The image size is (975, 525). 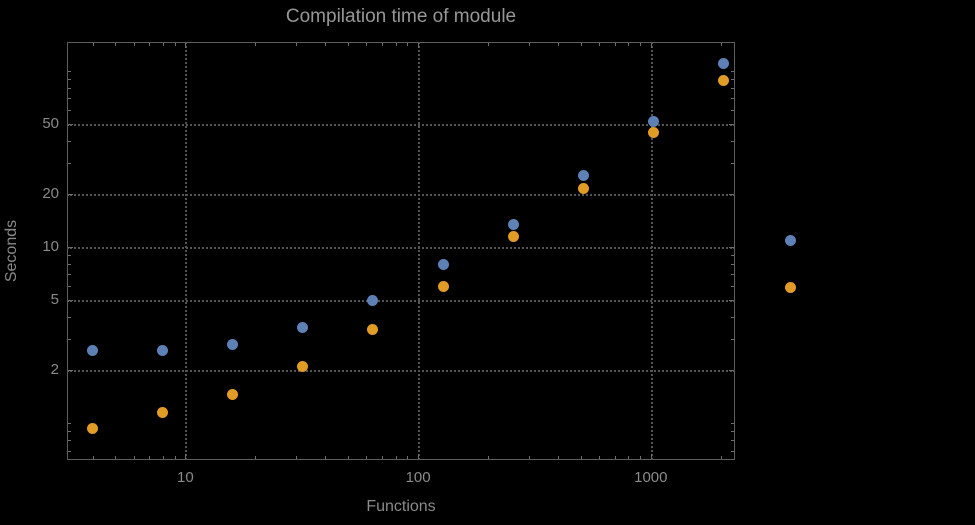 What do you see at coordinates (50, 194) in the screenshot?
I see `y-tick-label: 20` at bounding box center [50, 194].